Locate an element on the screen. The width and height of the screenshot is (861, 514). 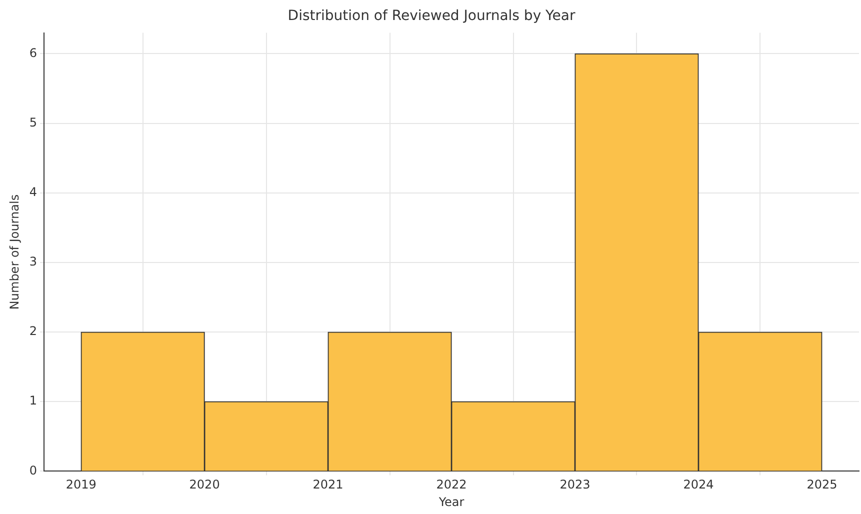
y-tick-label: 5 is located at coordinates (33, 122).